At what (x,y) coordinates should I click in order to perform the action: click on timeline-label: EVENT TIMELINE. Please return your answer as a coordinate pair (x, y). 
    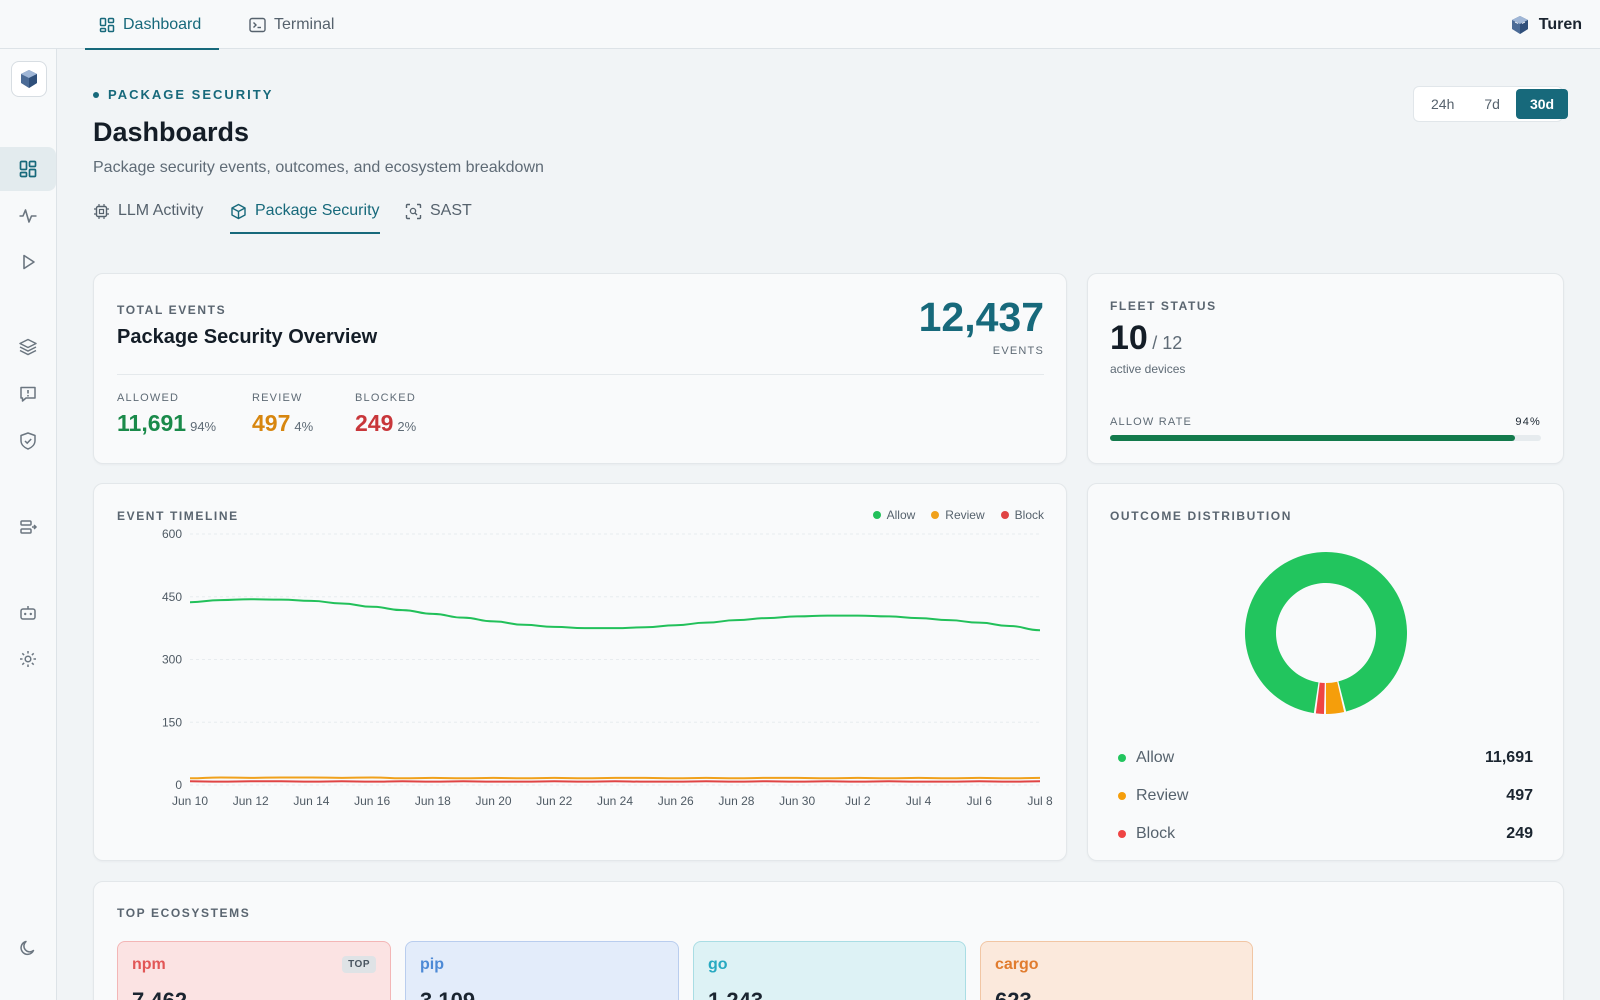
    Looking at the image, I should click on (178, 516).